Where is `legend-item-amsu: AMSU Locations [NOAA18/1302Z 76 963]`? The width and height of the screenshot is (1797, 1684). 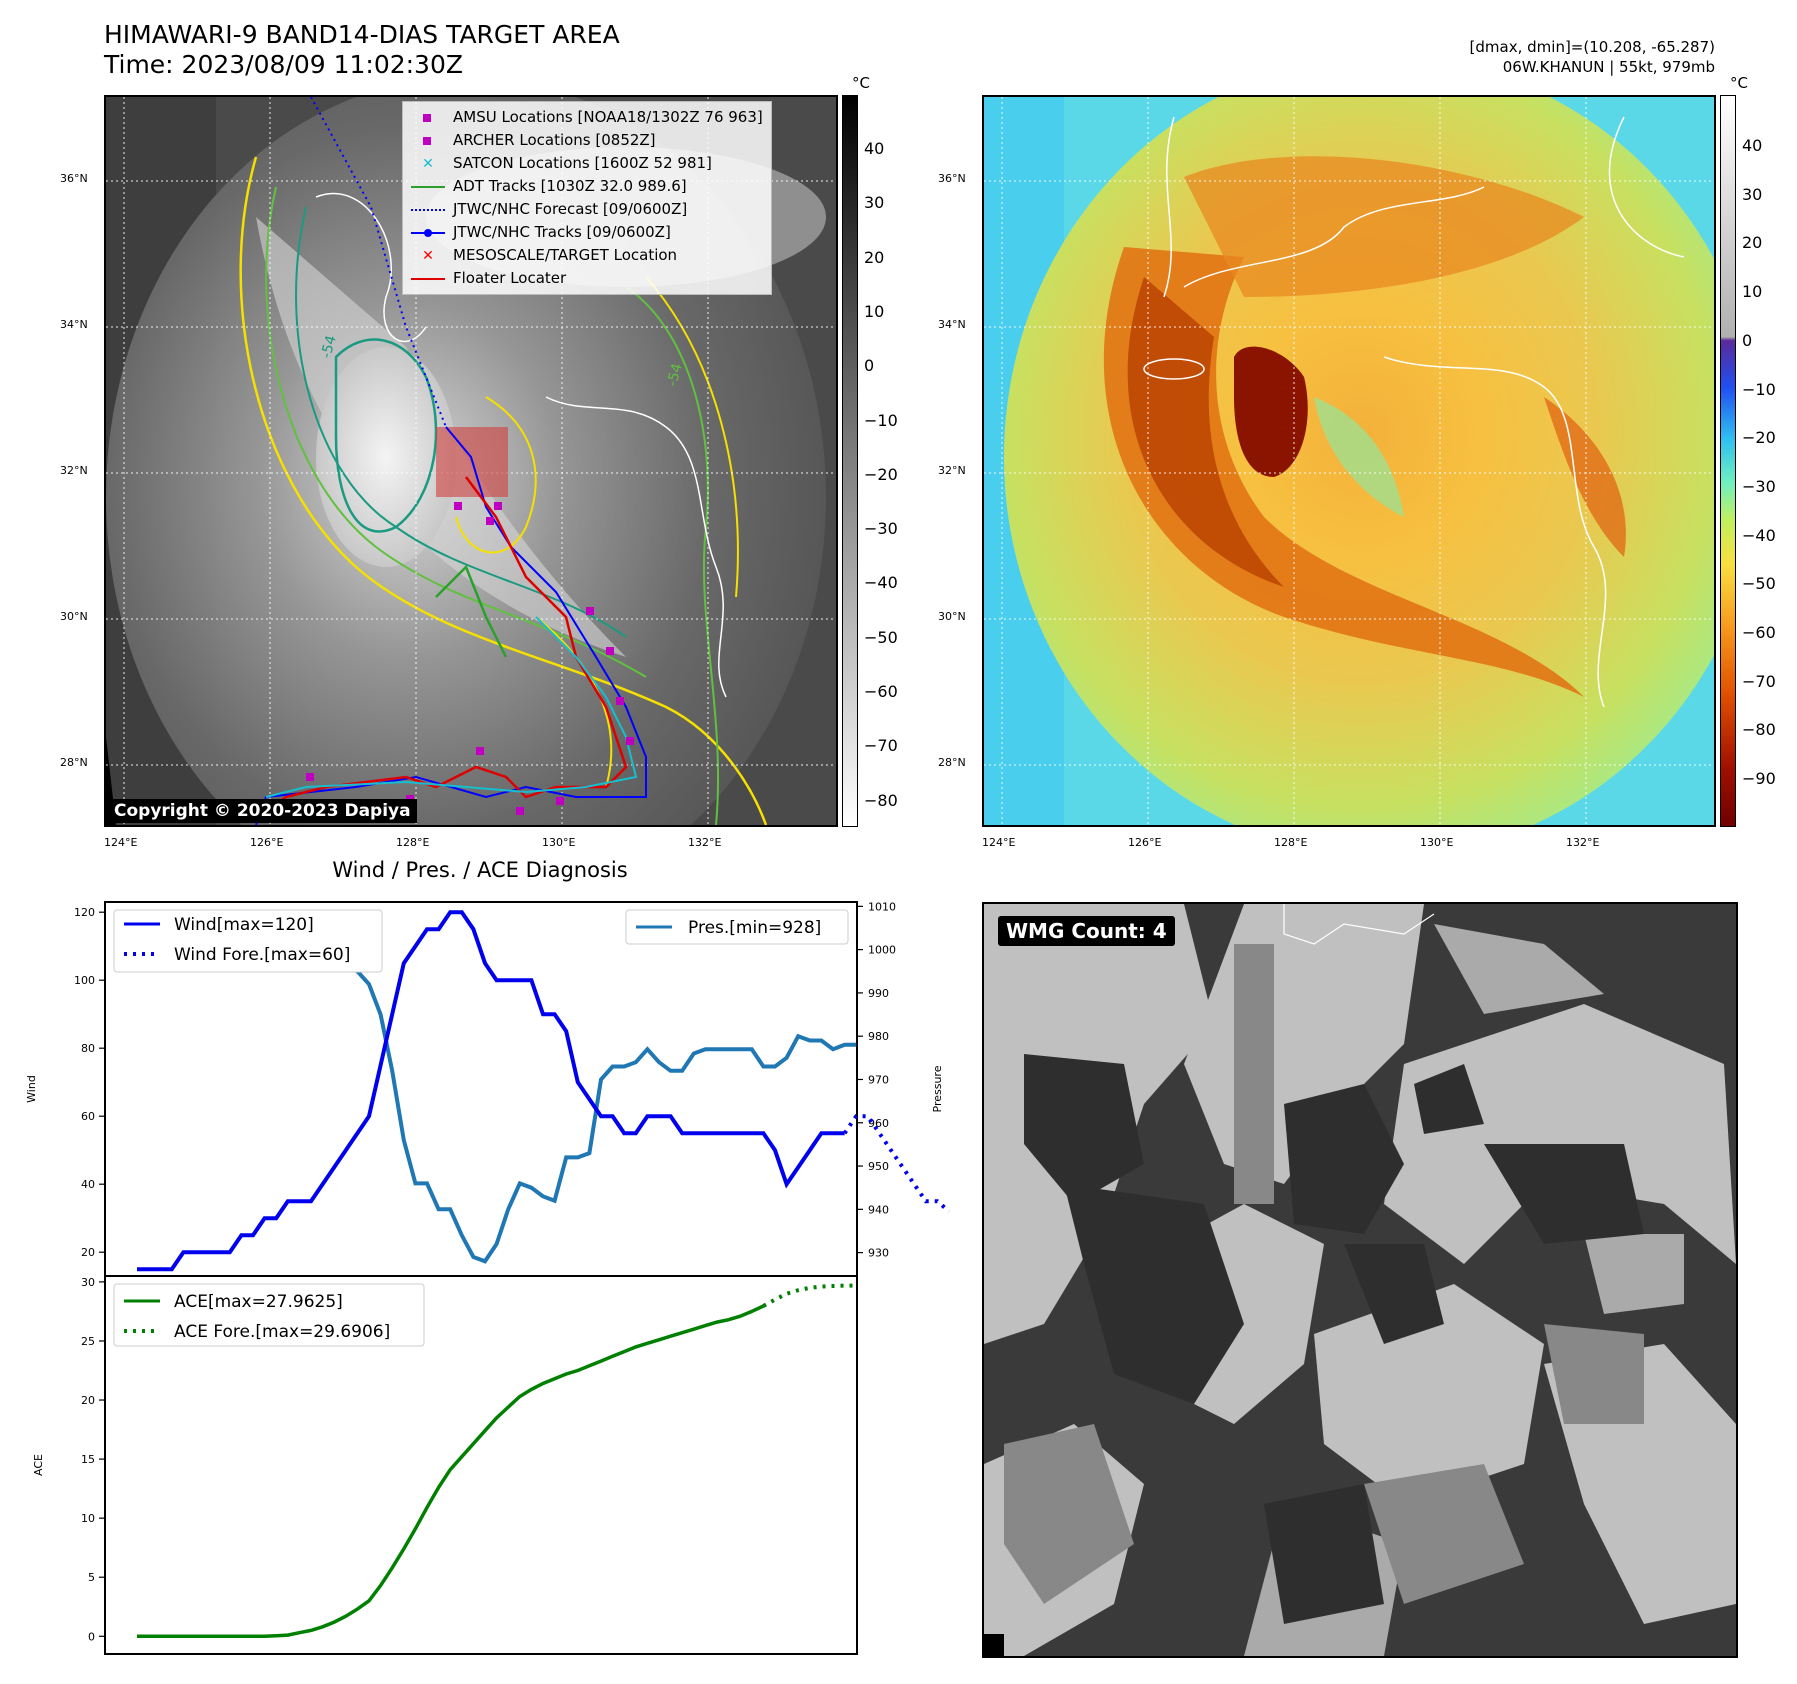
legend-item-amsu: AMSU Locations [NOAA18/1302Z 76 963] is located at coordinates (587, 117).